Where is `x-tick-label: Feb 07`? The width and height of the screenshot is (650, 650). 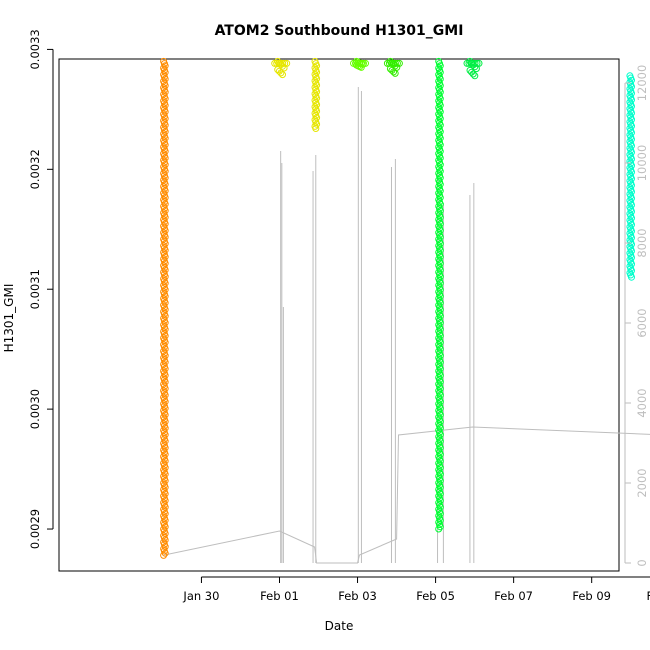
x-tick-label: Feb 07 is located at coordinates (513, 596).